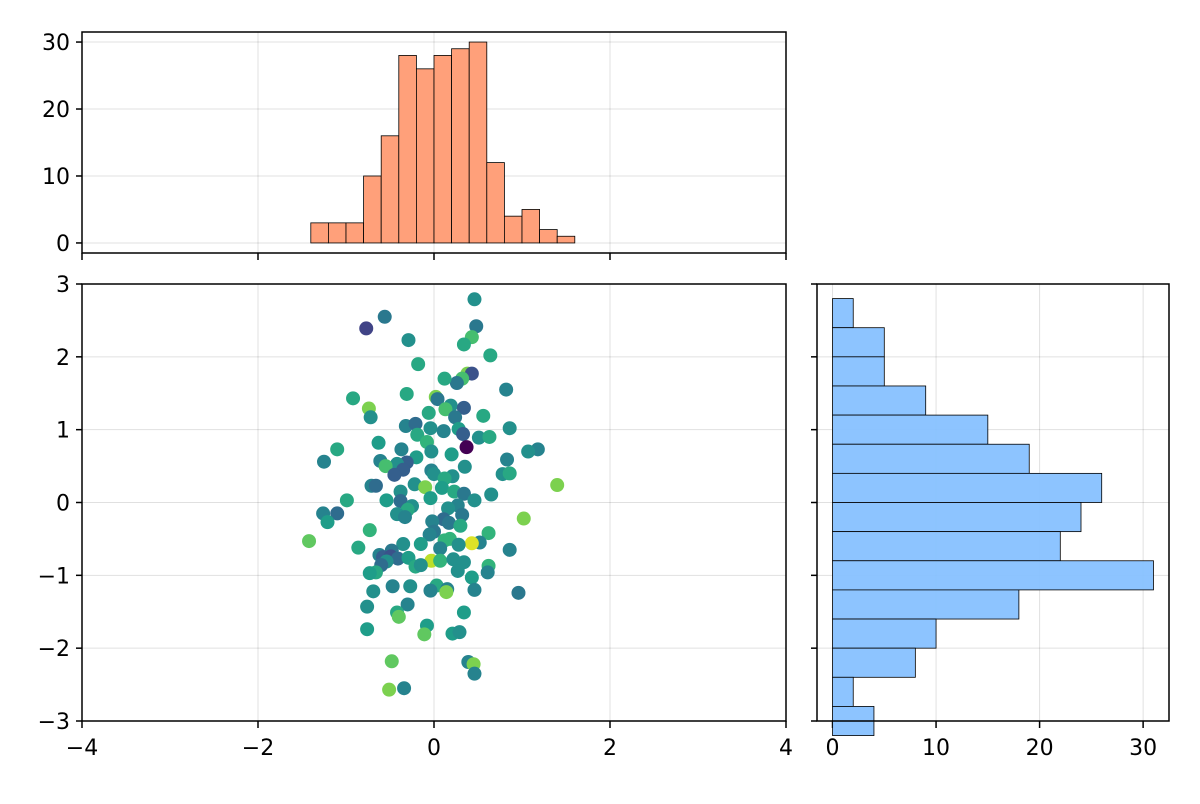 This screenshot has width=1200, height=804. I want to click on scatter-ytick-label: 0, so click(63, 504).